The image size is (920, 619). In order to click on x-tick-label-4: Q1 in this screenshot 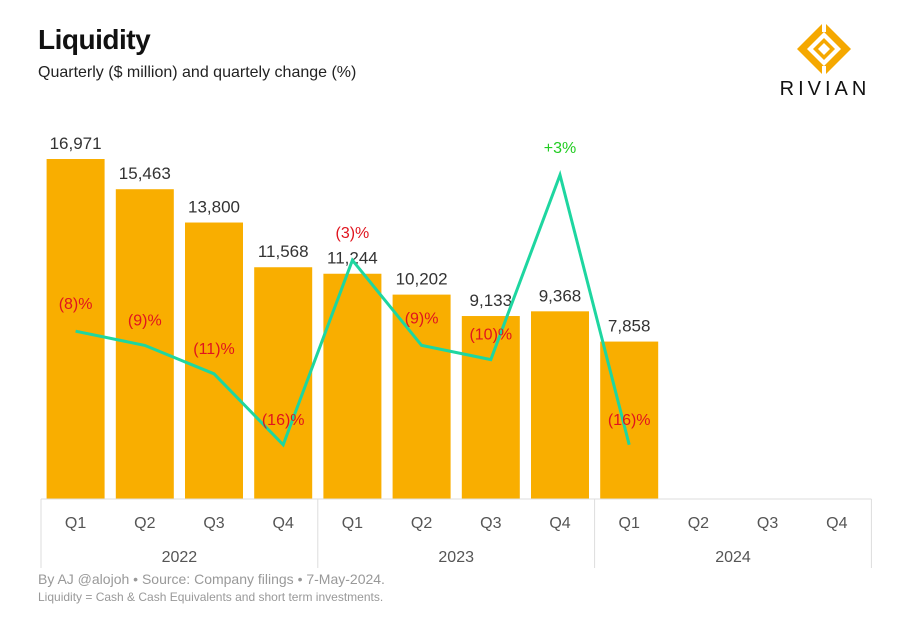, I will do `click(352, 523)`.